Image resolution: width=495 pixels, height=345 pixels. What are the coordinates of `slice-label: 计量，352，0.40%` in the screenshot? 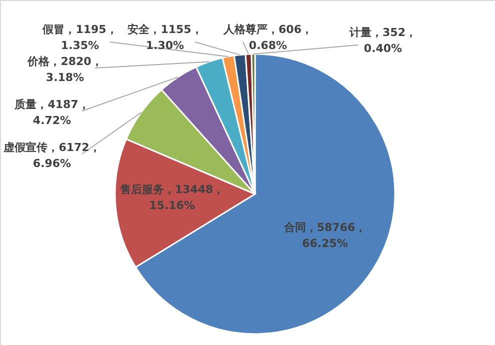 It's located at (382, 40).